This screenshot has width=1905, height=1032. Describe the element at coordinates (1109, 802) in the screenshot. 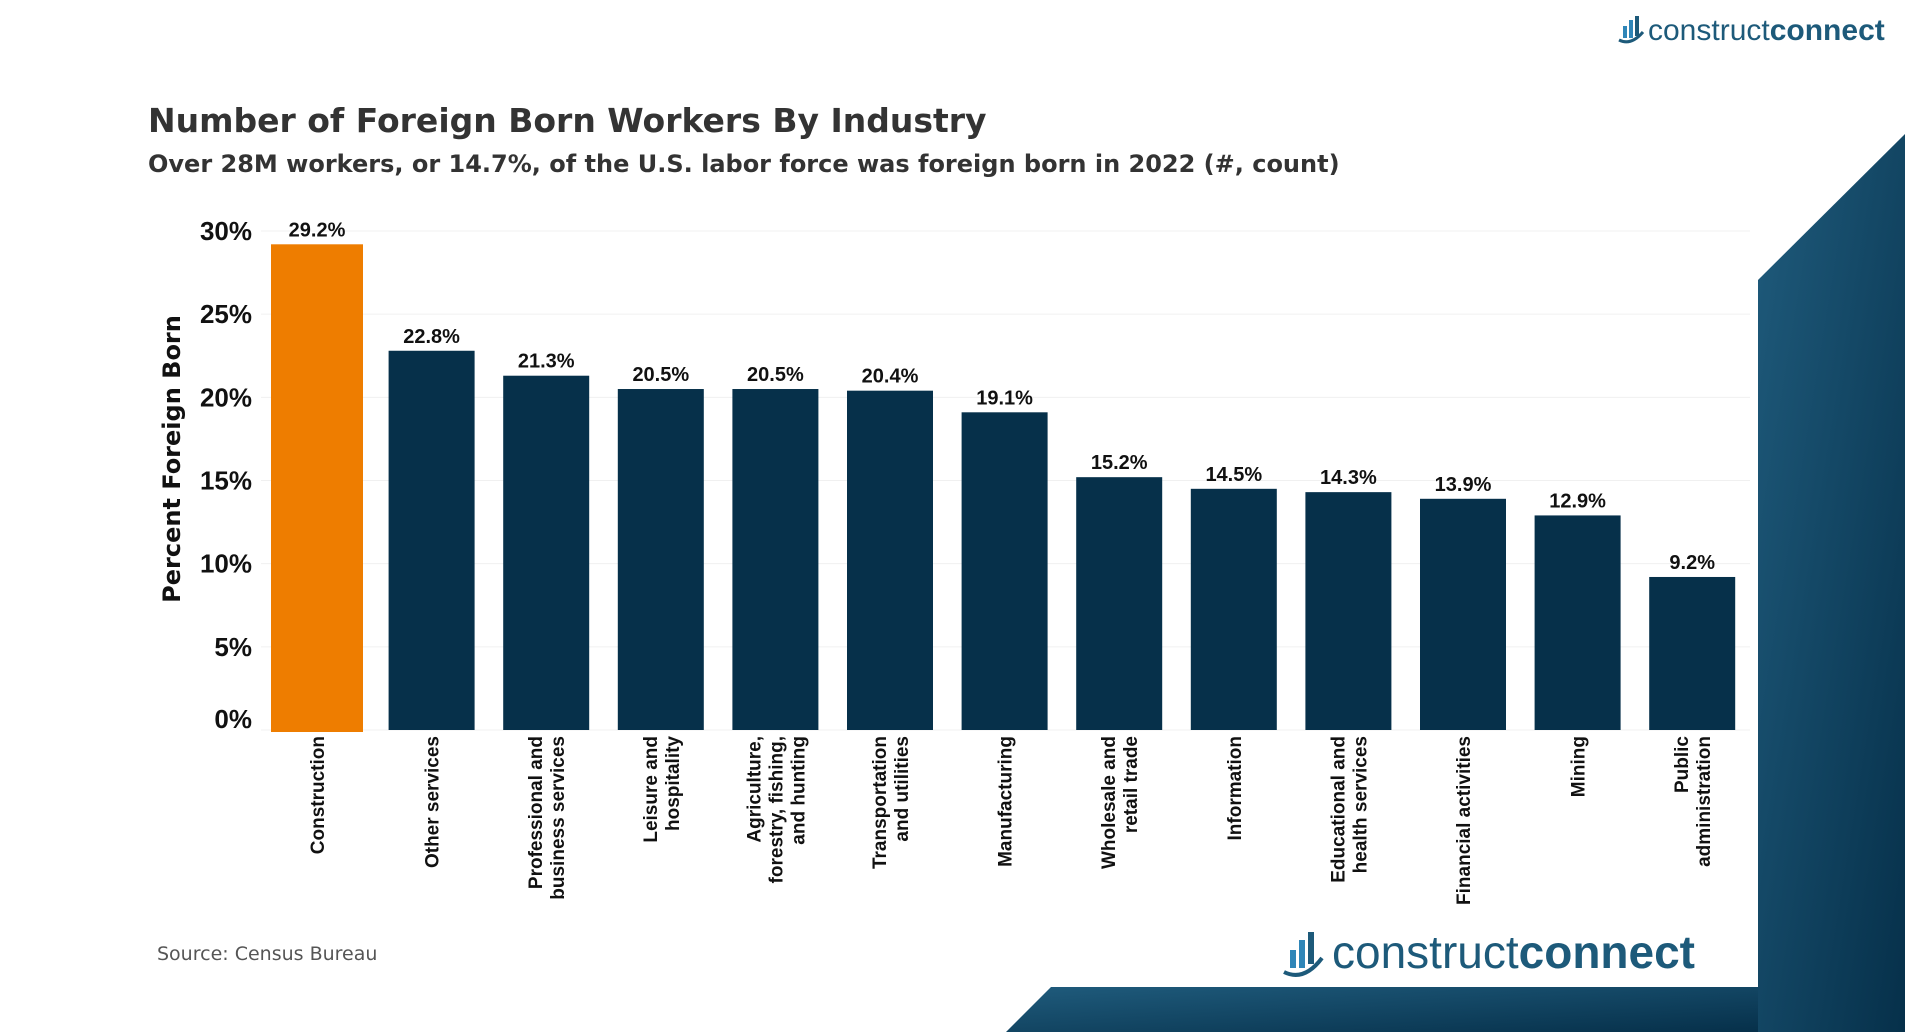

I see `x-tick-label: Wholesale and` at that location.